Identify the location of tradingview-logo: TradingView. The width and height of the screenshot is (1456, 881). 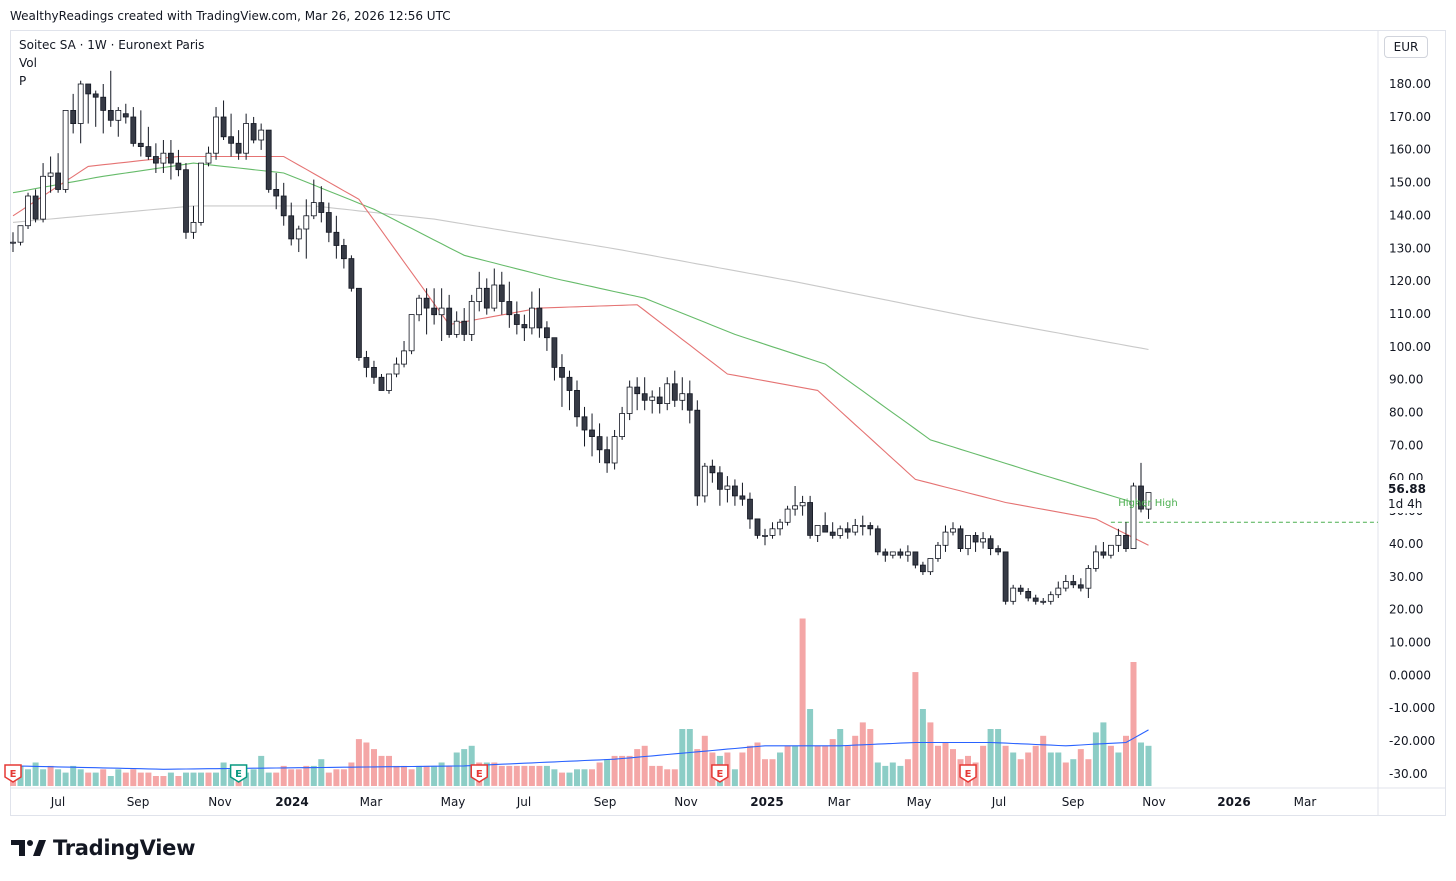
(103, 848).